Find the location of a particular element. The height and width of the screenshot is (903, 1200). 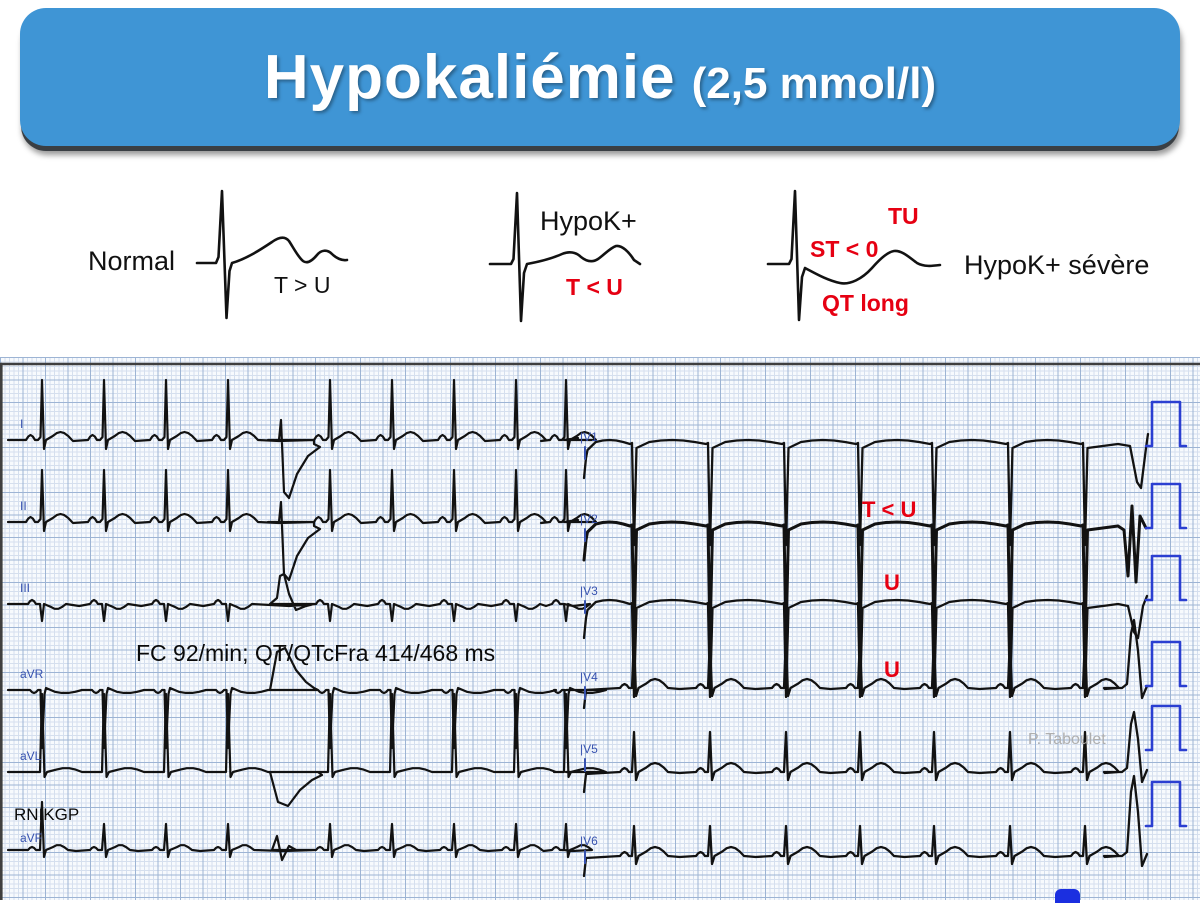

sketch-waveforms is located at coordinates (568, 256).